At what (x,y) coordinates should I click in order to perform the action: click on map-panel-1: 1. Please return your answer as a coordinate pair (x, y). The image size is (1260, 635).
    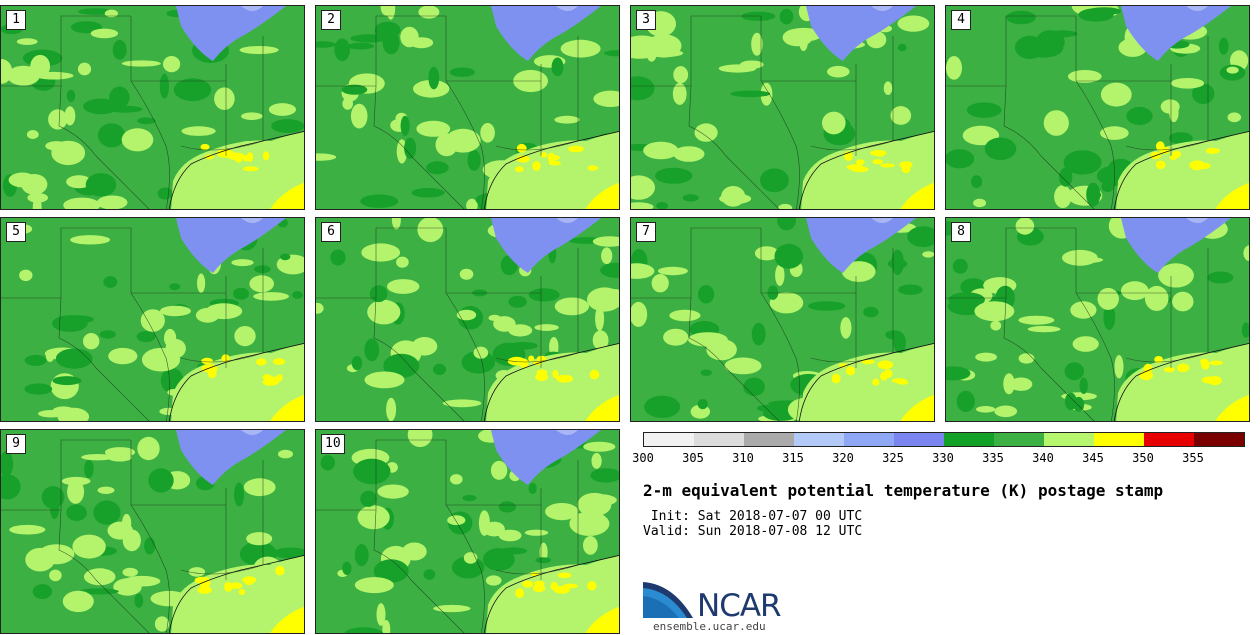
    Looking at the image, I should click on (152, 107).